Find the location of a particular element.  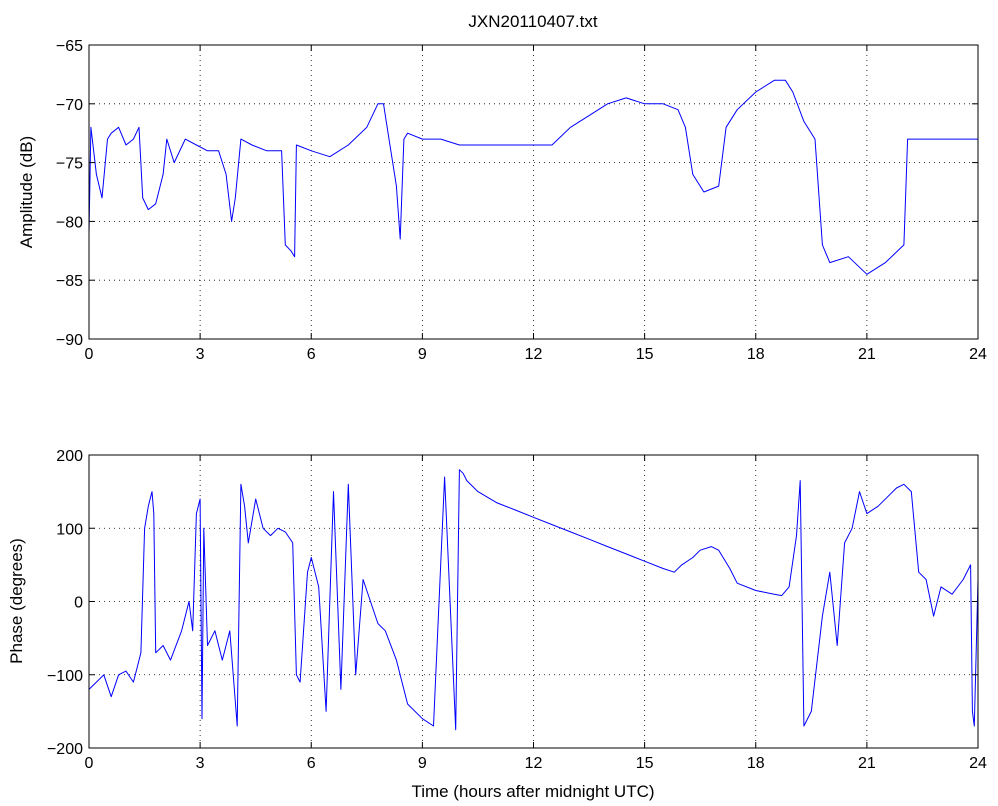

phase-x-axis-label: Time (hours after midnight UTC) is located at coordinates (532, 791).